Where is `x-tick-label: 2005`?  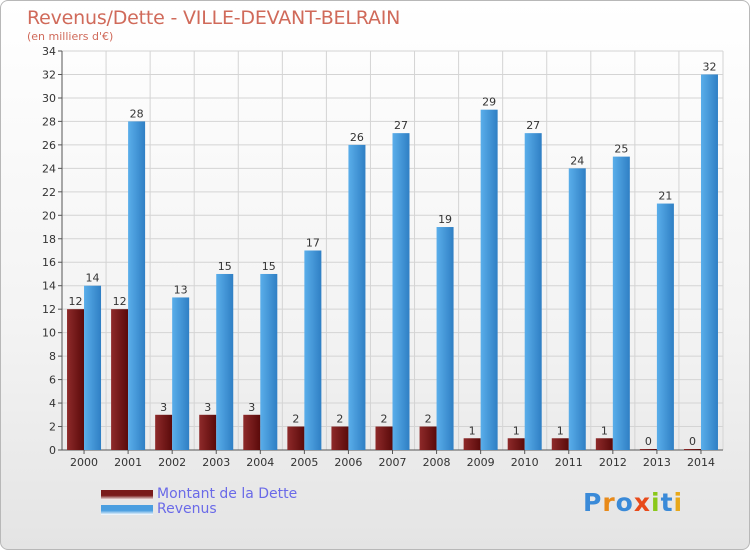 x-tick-label: 2005 is located at coordinates (304, 462).